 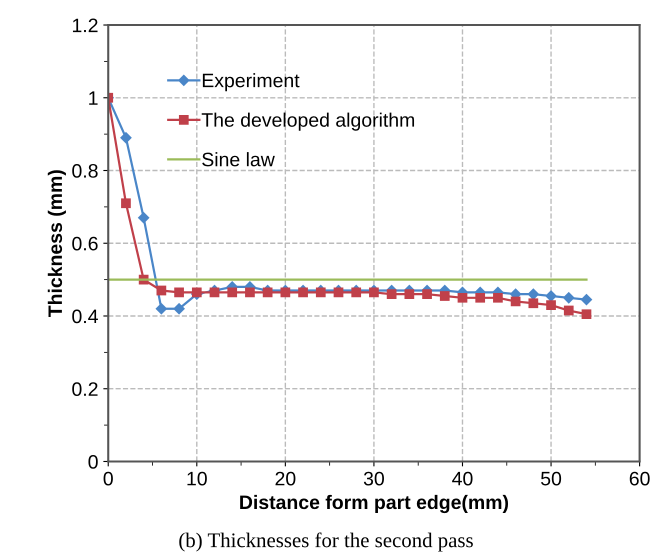 I want to click on y-tick-label: 1.2, so click(x=85, y=25).